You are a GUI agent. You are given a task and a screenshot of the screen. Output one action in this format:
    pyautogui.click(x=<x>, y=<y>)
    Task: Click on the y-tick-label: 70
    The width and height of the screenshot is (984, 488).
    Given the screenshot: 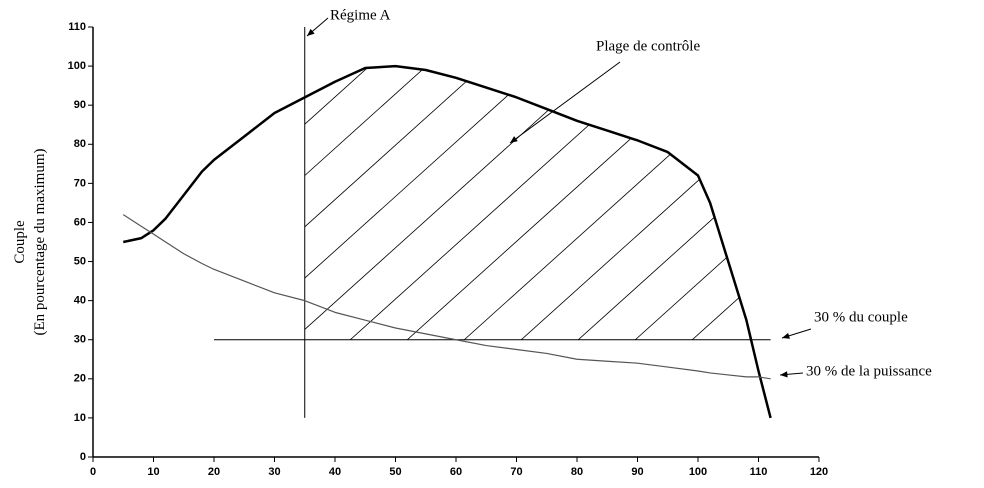 What is the action you would take?
    pyautogui.click(x=80, y=183)
    